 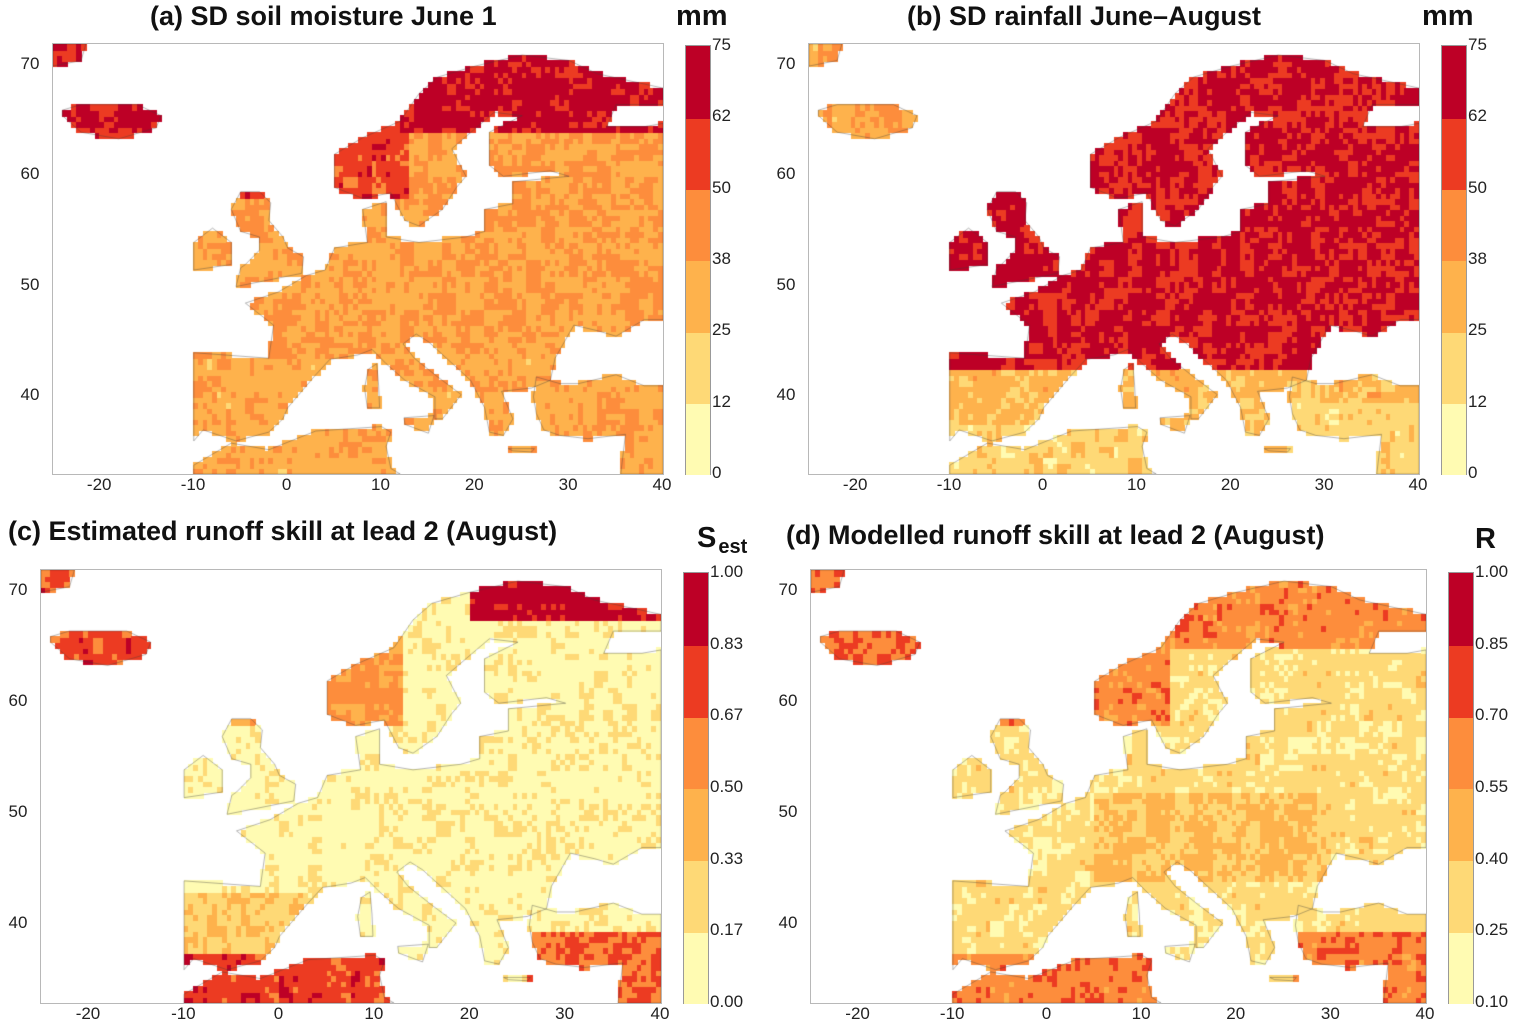 What do you see at coordinates (1492, 715) in the screenshot?
I see `colorbar-tick-label: 0.70` at bounding box center [1492, 715].